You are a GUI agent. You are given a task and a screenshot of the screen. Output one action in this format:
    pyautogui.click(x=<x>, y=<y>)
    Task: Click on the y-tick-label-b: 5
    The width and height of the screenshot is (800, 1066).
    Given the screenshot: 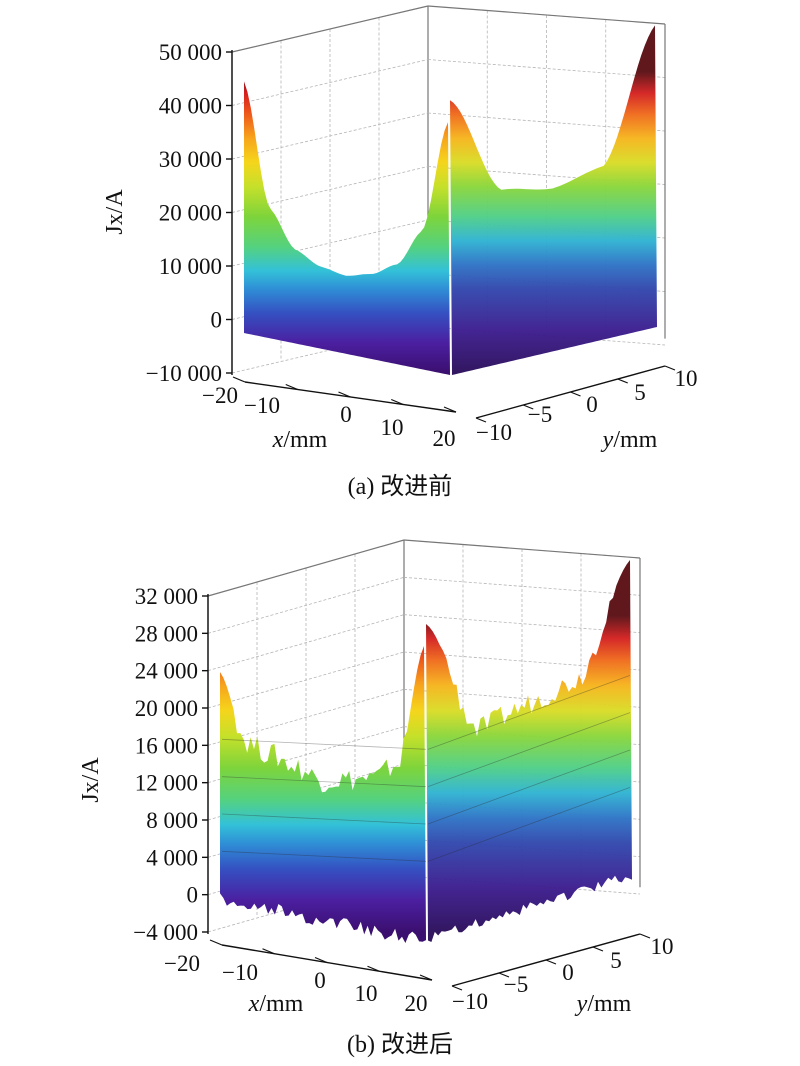 What is the action you would take?
    pyautogui.click(x=616, y=960)
    